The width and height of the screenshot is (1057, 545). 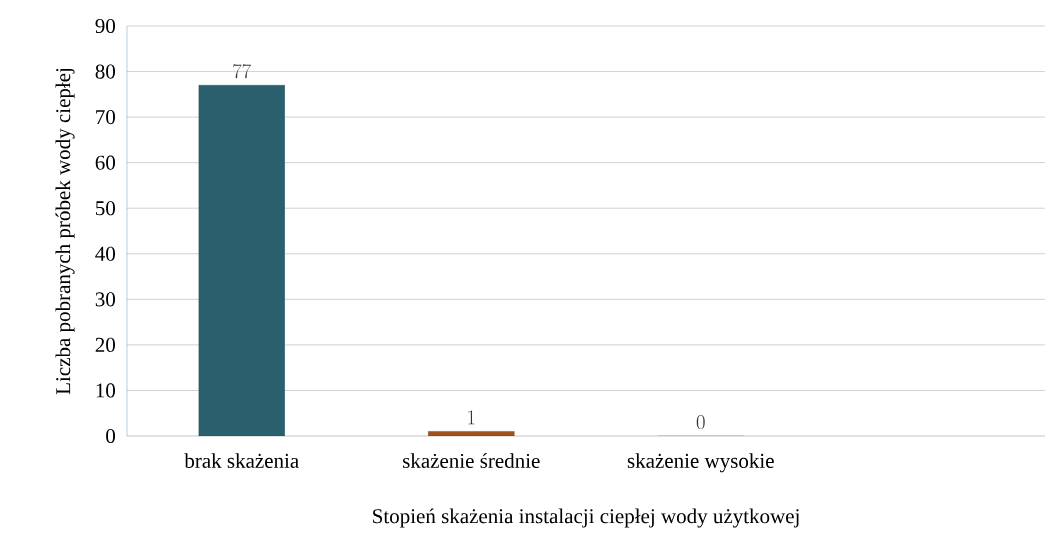 What do you see at coordinates (471, 417) in the screenshot?
I see `data-label: 1` at bounding box center [471, 417].